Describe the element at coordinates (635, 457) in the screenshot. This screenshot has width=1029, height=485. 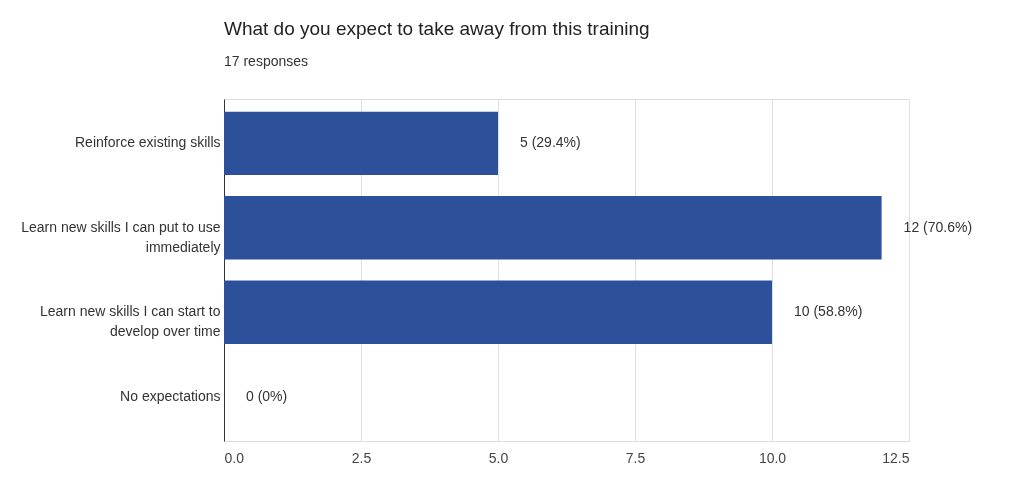
I see `x-tick-label: 7.5` at that location.